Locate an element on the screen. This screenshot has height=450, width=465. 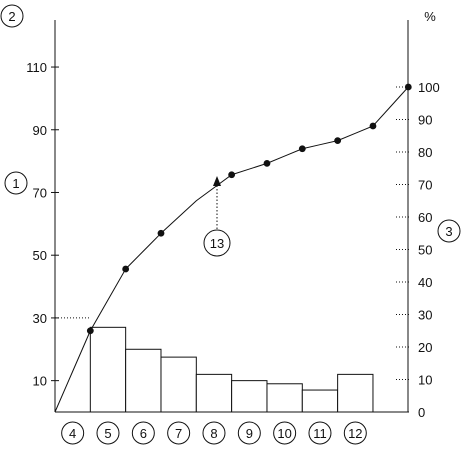
left-axis-tick-label: 10 is located at coordinates (40, 381).